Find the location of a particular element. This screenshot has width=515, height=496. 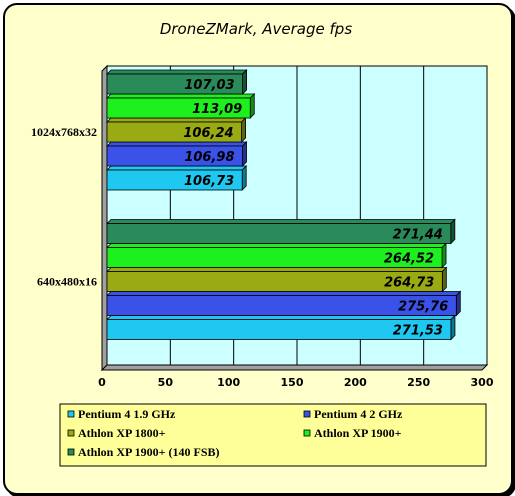

x-tick-label: 200 is located at coordinates (355, 382).